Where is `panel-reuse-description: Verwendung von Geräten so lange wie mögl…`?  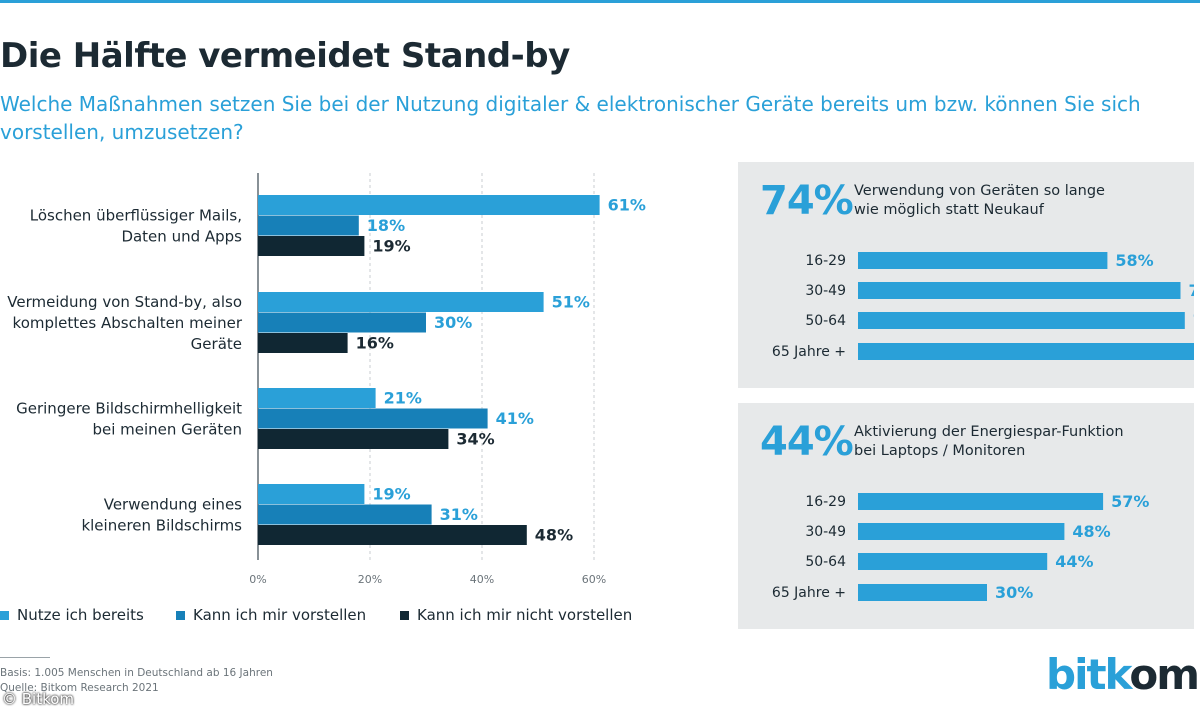 panel-reuse-description: Verwendung von Geräten so lange wie mögl… is located at coordinates (1014, 201).